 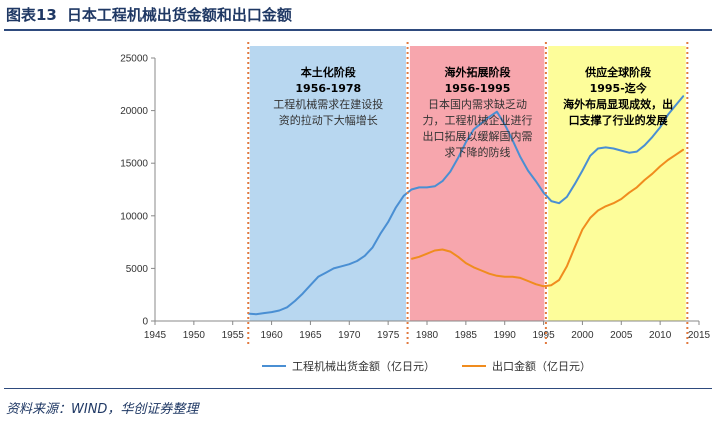 What do you see at coordinates (134, 164) in the screenshot?
I see `y-tick-label: 15000` at bounding box center [134, 164].